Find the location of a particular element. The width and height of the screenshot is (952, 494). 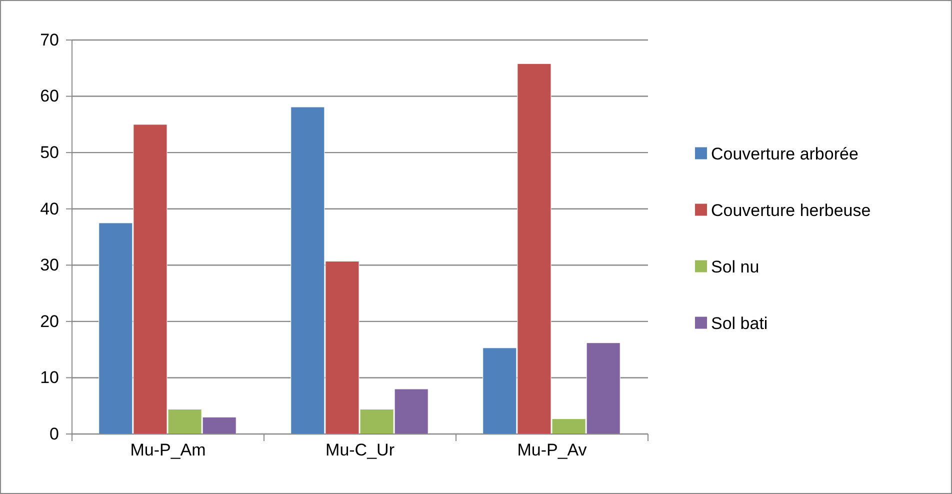

legend-label: Sol bati is located at coordinates (739, 323).